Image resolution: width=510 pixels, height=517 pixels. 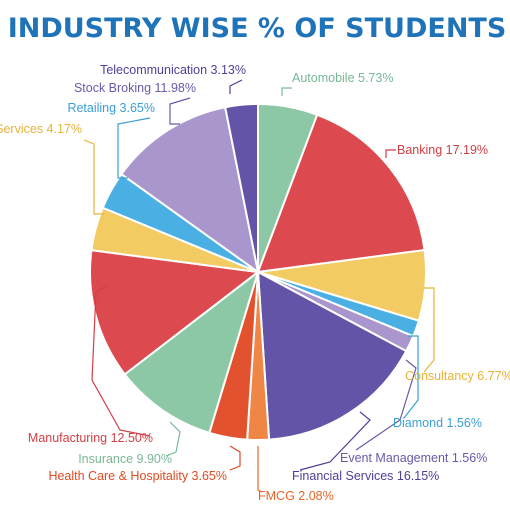 I want to click on leader-line-financial-services, so click(x=335, y=441).